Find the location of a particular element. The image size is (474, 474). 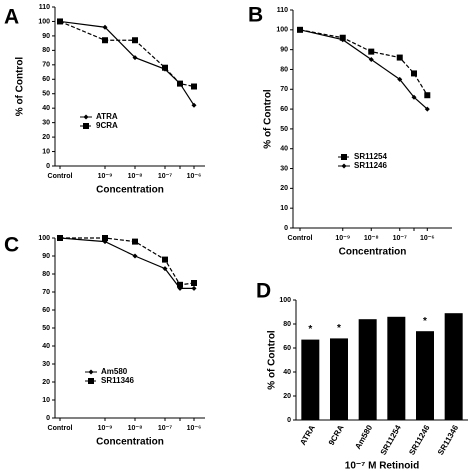

panel-letter: A is located at coordinates (11, 17).